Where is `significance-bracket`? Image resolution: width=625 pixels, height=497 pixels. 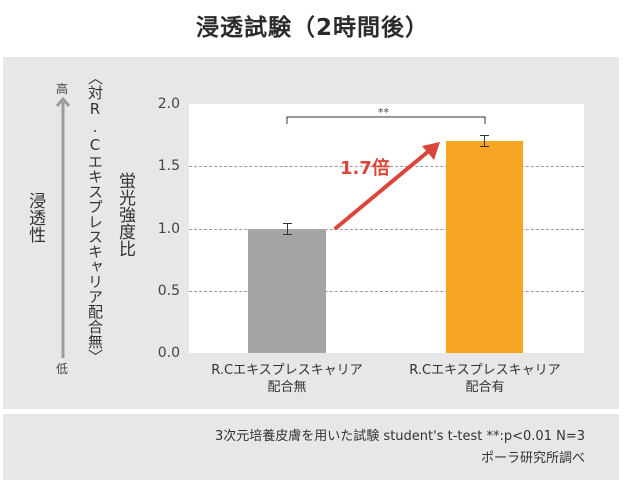
significance-bracket is located at coordinates (386, 120).